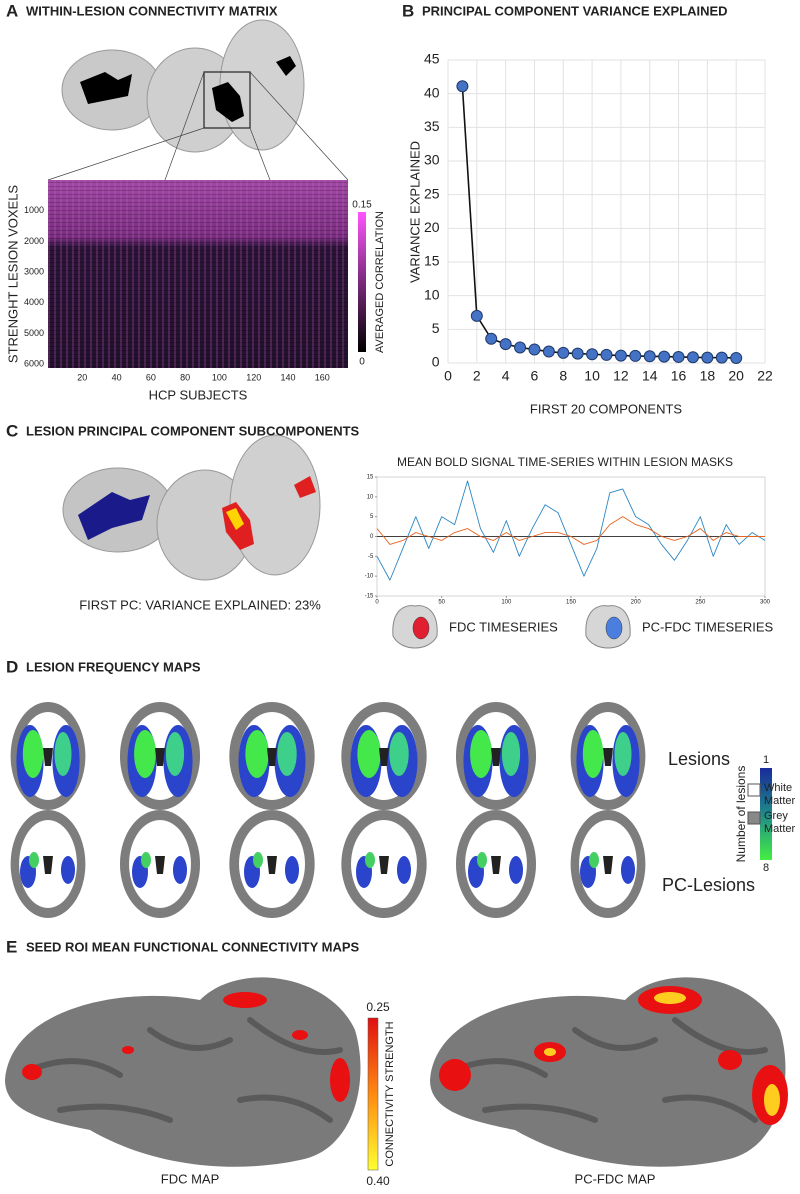  I want to click on x-tick-label: 140, so click(287, 377).